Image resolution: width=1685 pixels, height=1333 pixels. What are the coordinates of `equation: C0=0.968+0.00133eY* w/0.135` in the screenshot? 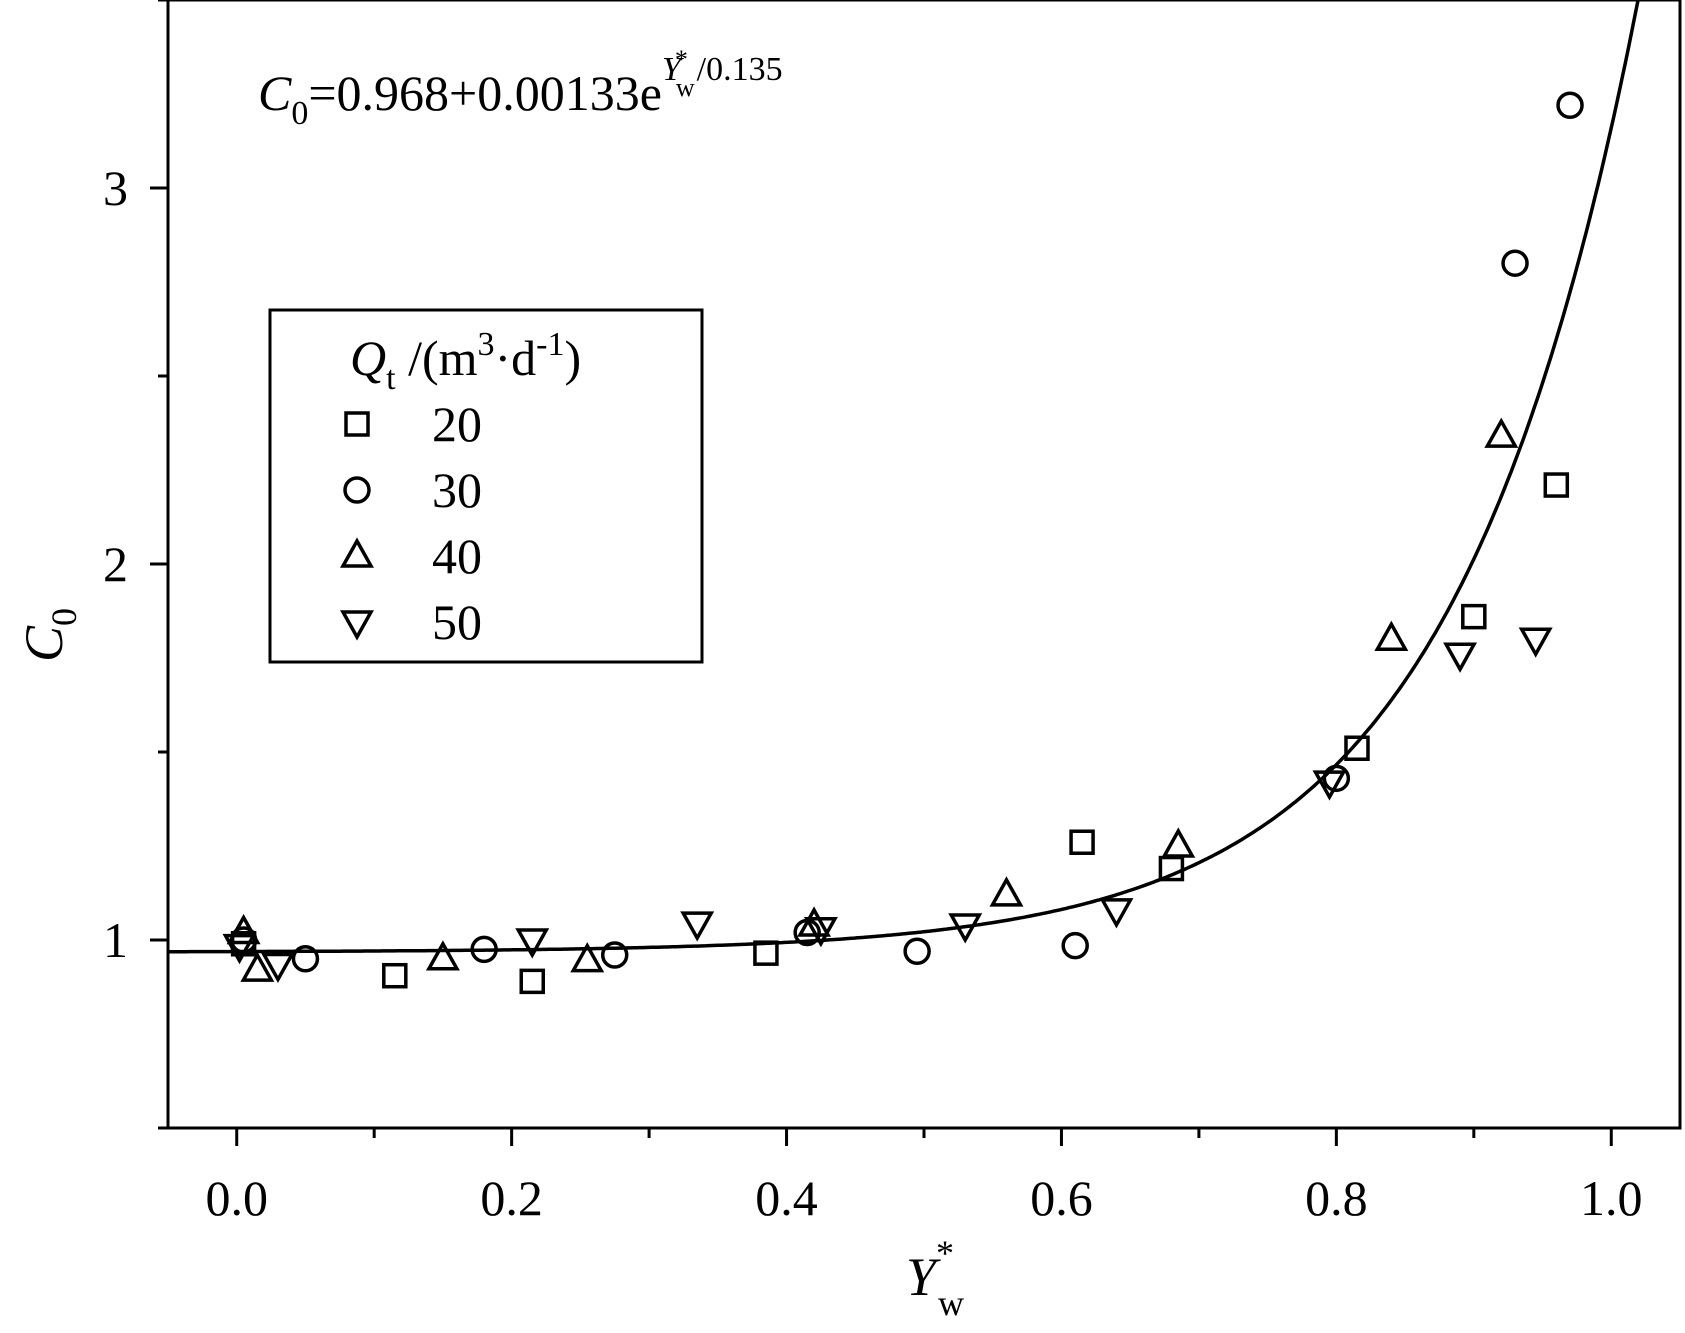 It's located at (520, 88).